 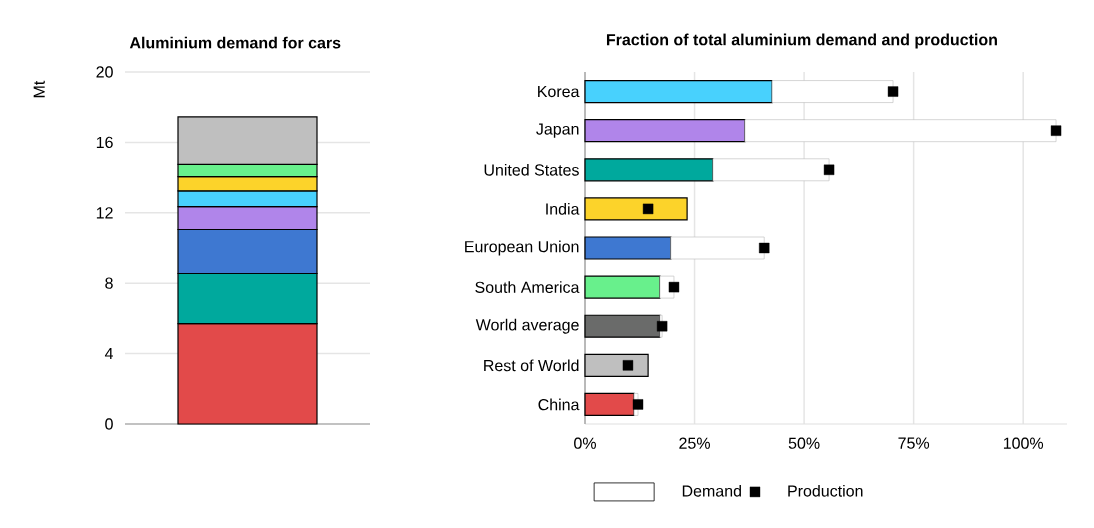 What do you see at coordinates (109, 424) in the screenshot?
I see `y-tick-label: 0` at bounding box center [109, 424].